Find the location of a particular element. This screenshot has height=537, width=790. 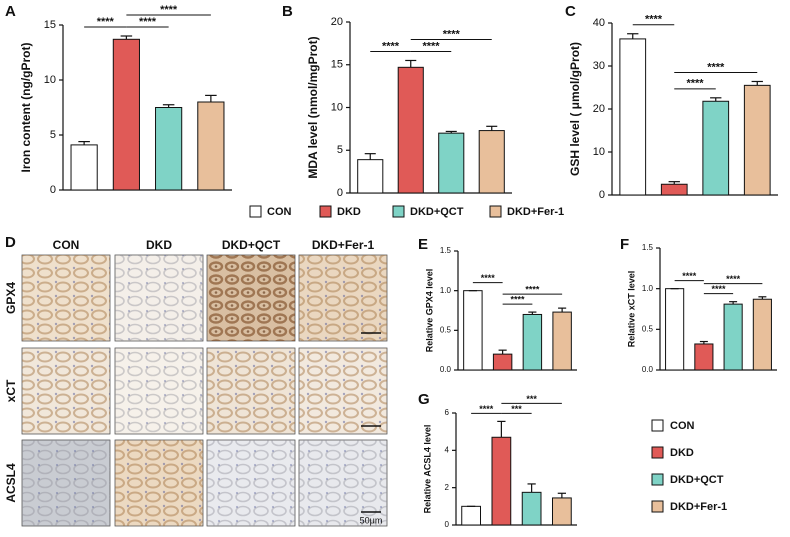

panel-letter: E is located at coordinates (423, 244).